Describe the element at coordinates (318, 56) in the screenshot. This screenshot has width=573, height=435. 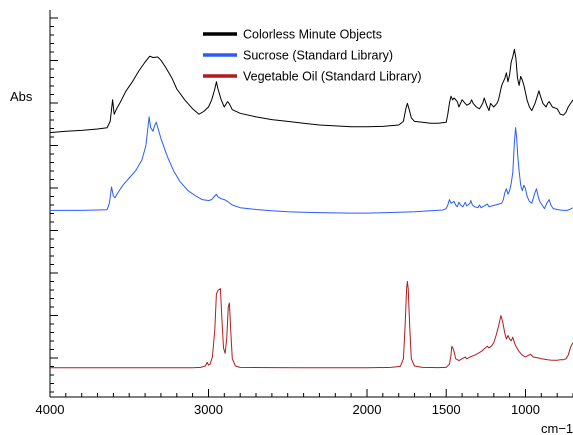
I see `legend-label: Sucrose (Standard Library)` at that location.